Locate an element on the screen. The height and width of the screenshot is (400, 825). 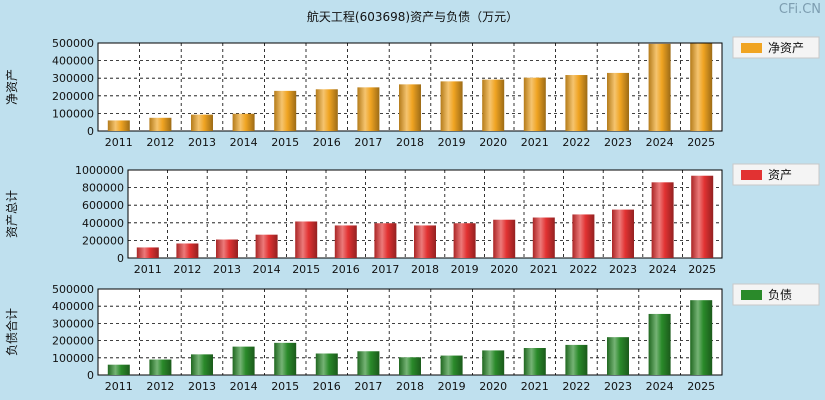
y-axis-title: 资产总计 is located at coordinates (12, 214).